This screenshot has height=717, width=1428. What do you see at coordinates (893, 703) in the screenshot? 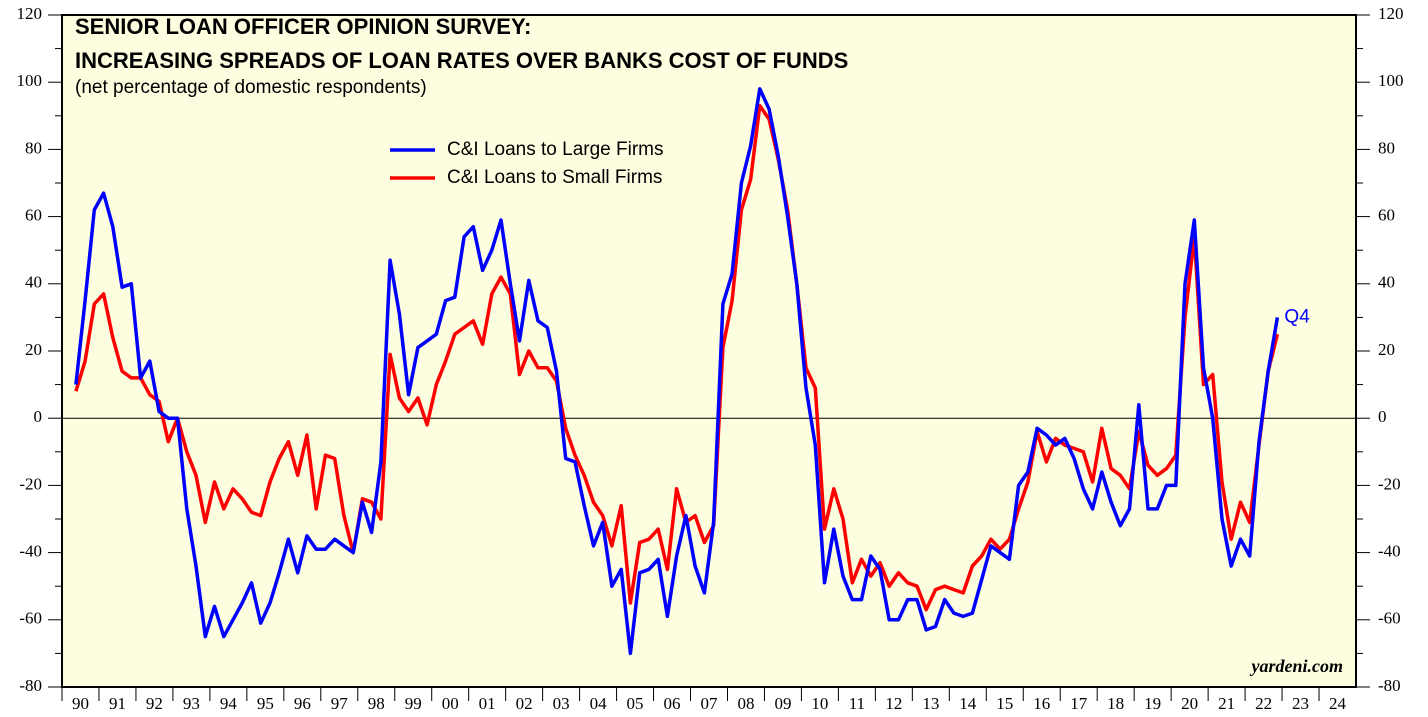
I see `x-tick-label: 12` at bounding box center [893, 703].